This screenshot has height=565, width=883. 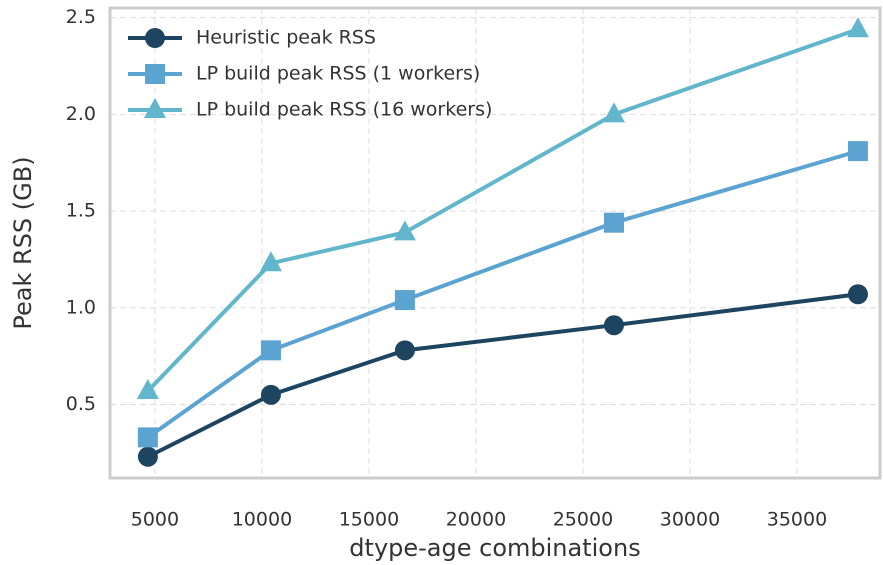 I want to click on legend-label: LP build peak RSS (1 workers), so click(x=338, y=74).